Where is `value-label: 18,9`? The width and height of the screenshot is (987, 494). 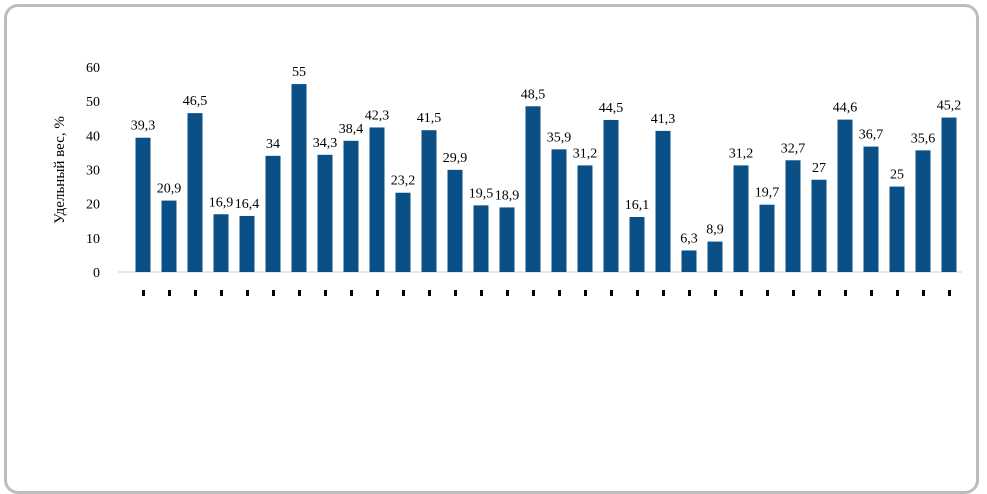
value-label: 18,9 is located at coordinates (507, 195).